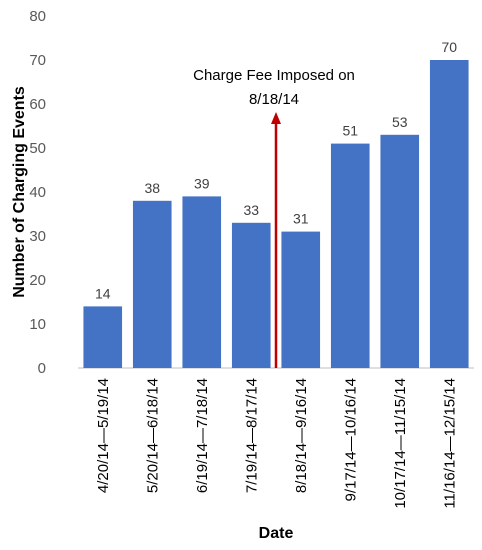 This screenshot has width=482, height=550. I want to click on x-tick-label: 10/17/14—11/15/14, so click(400, 443).